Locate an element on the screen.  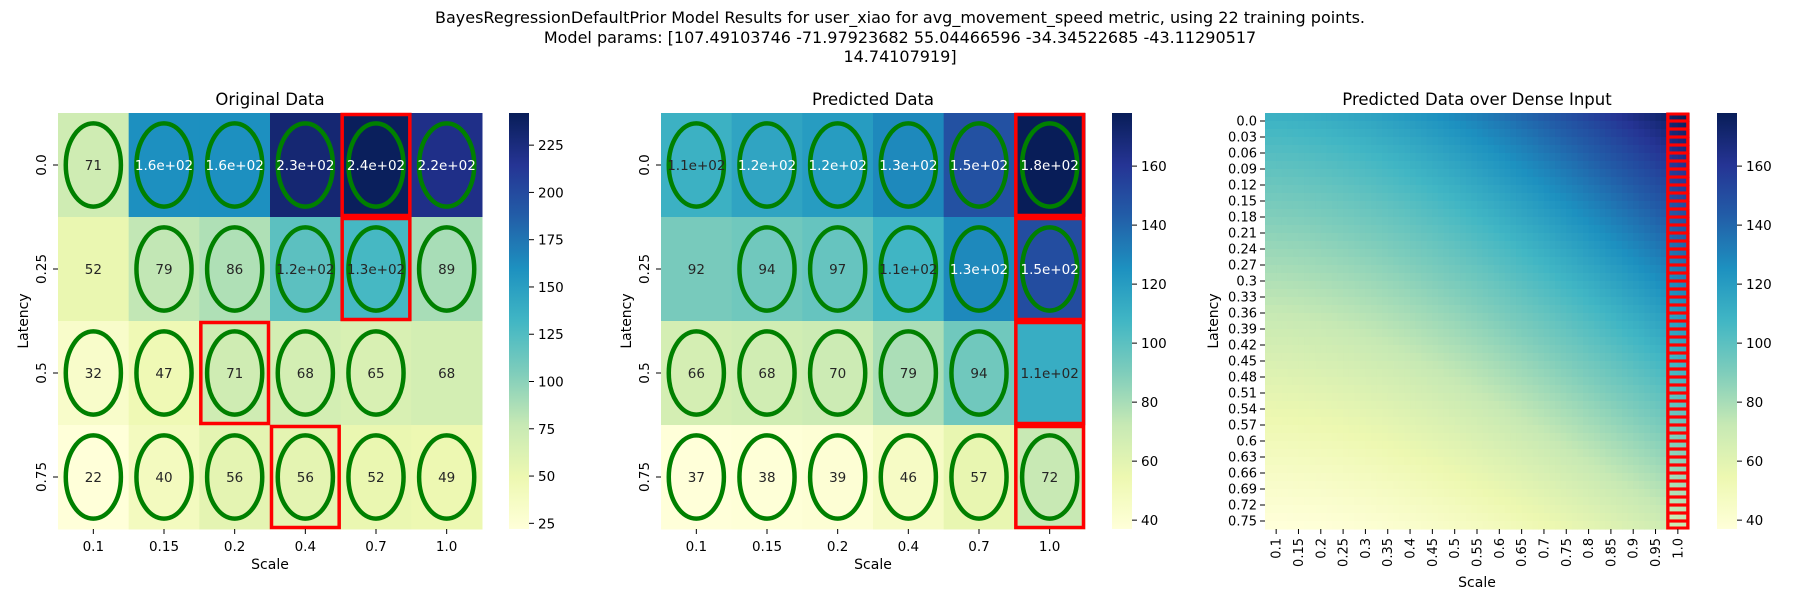
cell-label: 86 is located at coordinates (234, 270).